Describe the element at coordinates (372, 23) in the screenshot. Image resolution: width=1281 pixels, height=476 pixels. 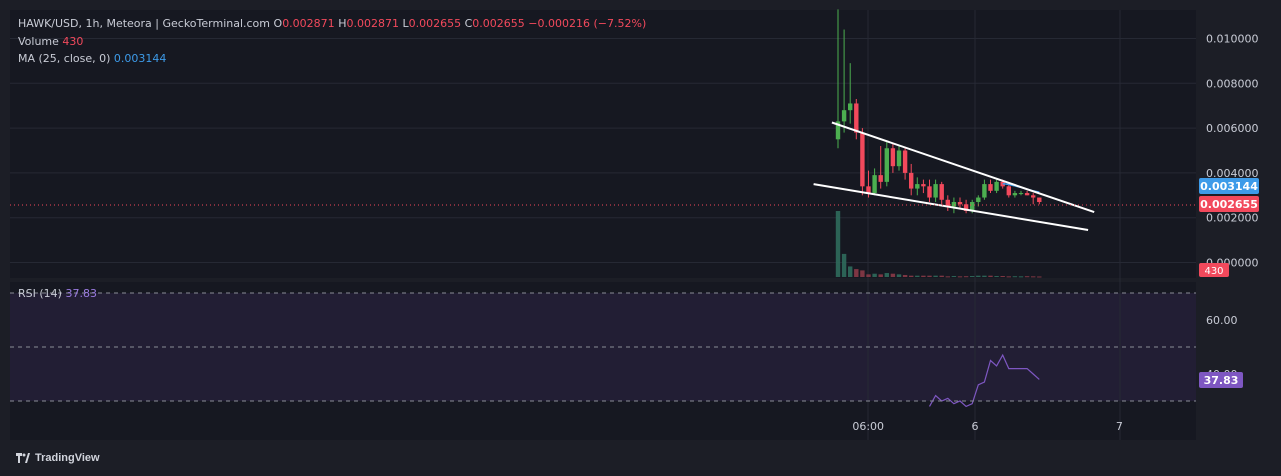
I see `high-value: 0.002871` at that location.